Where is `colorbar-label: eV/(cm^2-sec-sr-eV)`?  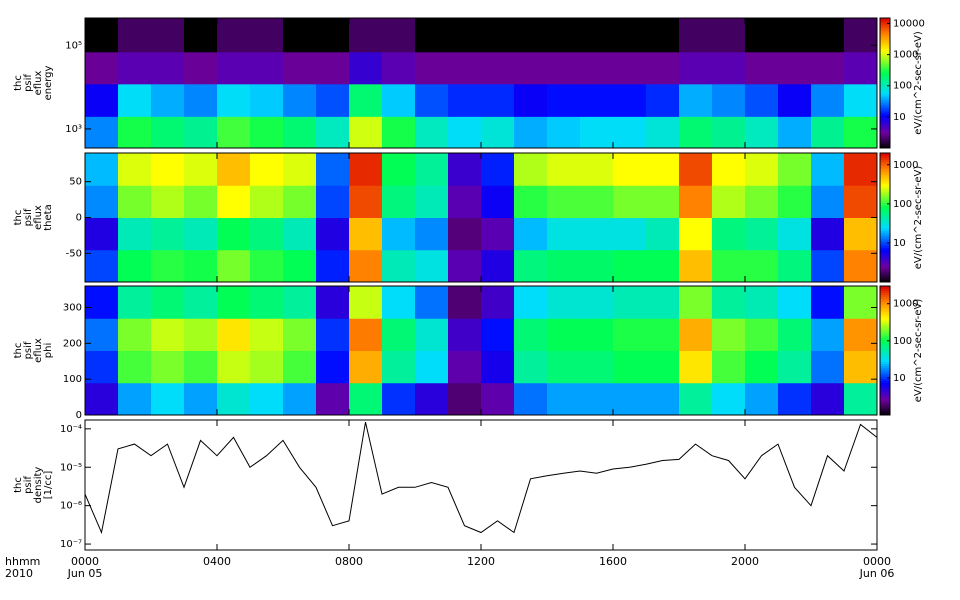 colorbar-label: eV/(cm^2-sec-sr-eV) is located at coordinates (918, 218).